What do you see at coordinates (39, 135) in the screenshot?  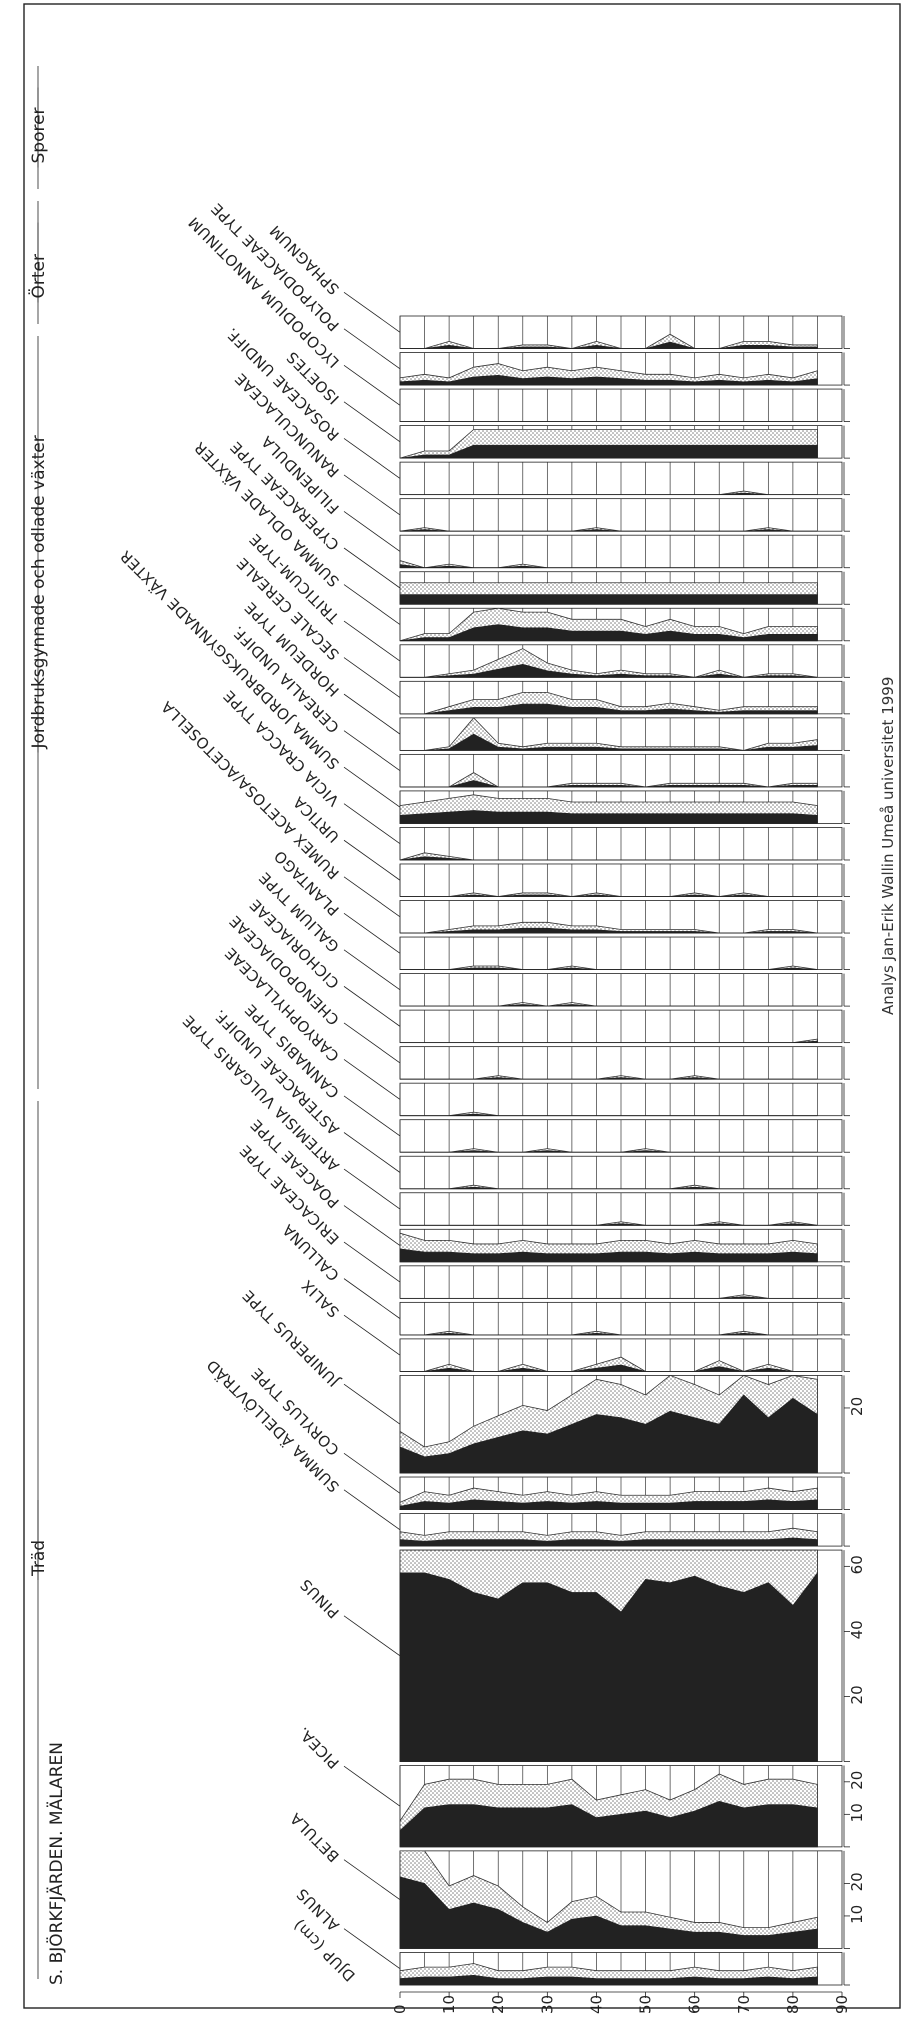 I see `group-label: Sporer` at bounding box center [39, 135].